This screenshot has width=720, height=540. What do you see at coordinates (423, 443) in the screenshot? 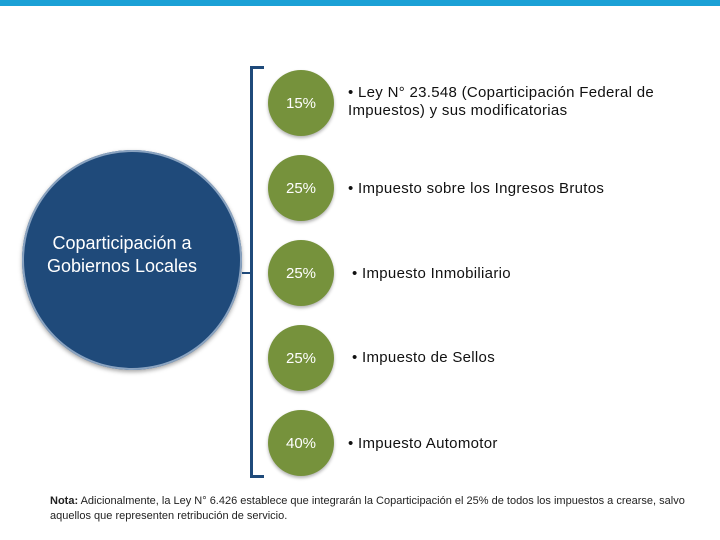
I see `item-text-5: • Impuesto Automotor` at bounding box center [423, 443].